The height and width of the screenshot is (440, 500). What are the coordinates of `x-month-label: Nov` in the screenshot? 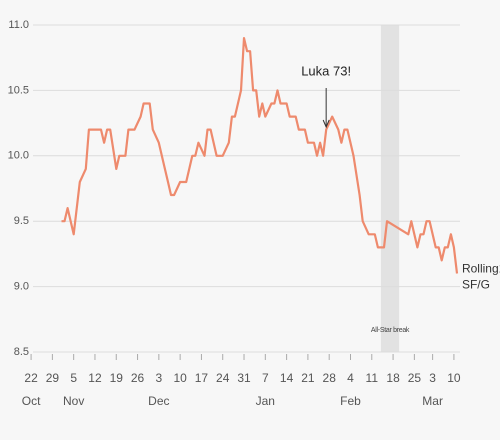 It's located at (73, 401).